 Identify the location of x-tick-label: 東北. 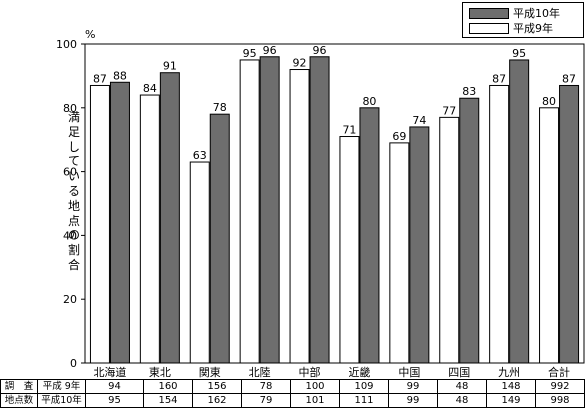
(160, 372).